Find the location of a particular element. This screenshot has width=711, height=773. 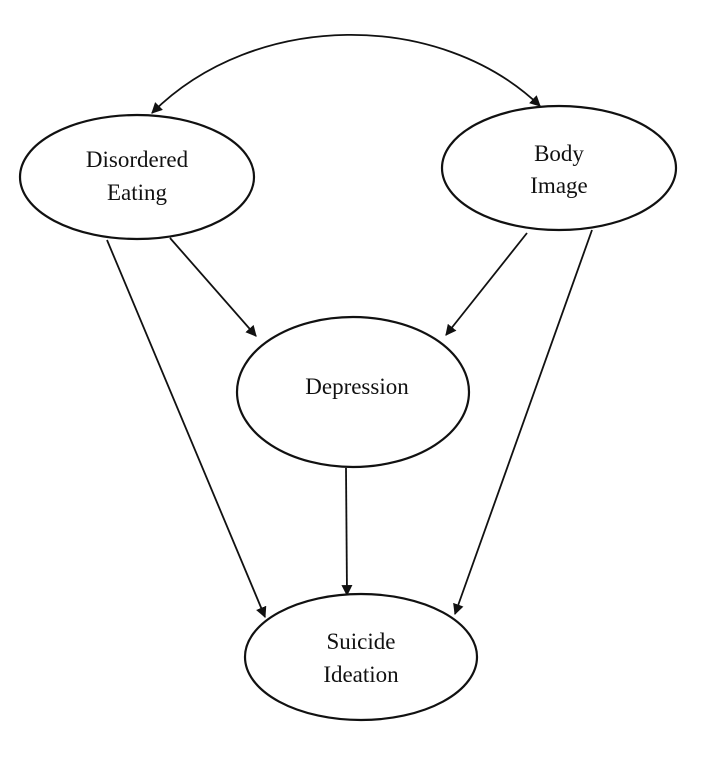

node-suicide-ideation-label-line1: Suicide is located at coordinates (361, 641).